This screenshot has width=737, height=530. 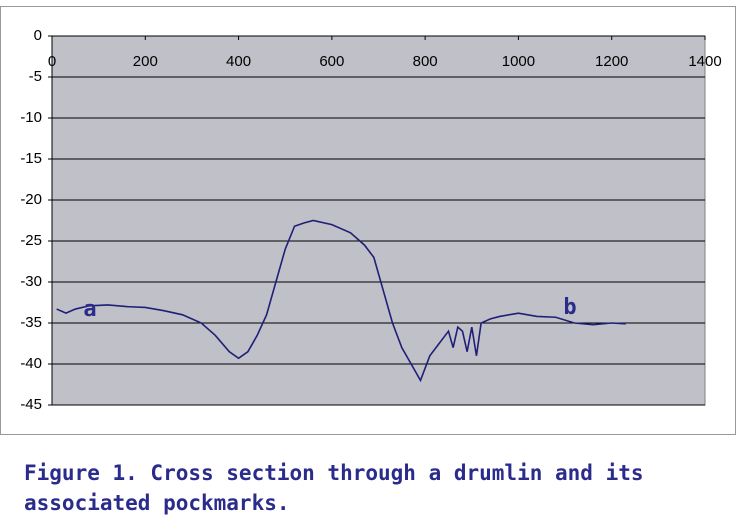 I want to click on x-tick-label: 600, so click(x=331, y=61).